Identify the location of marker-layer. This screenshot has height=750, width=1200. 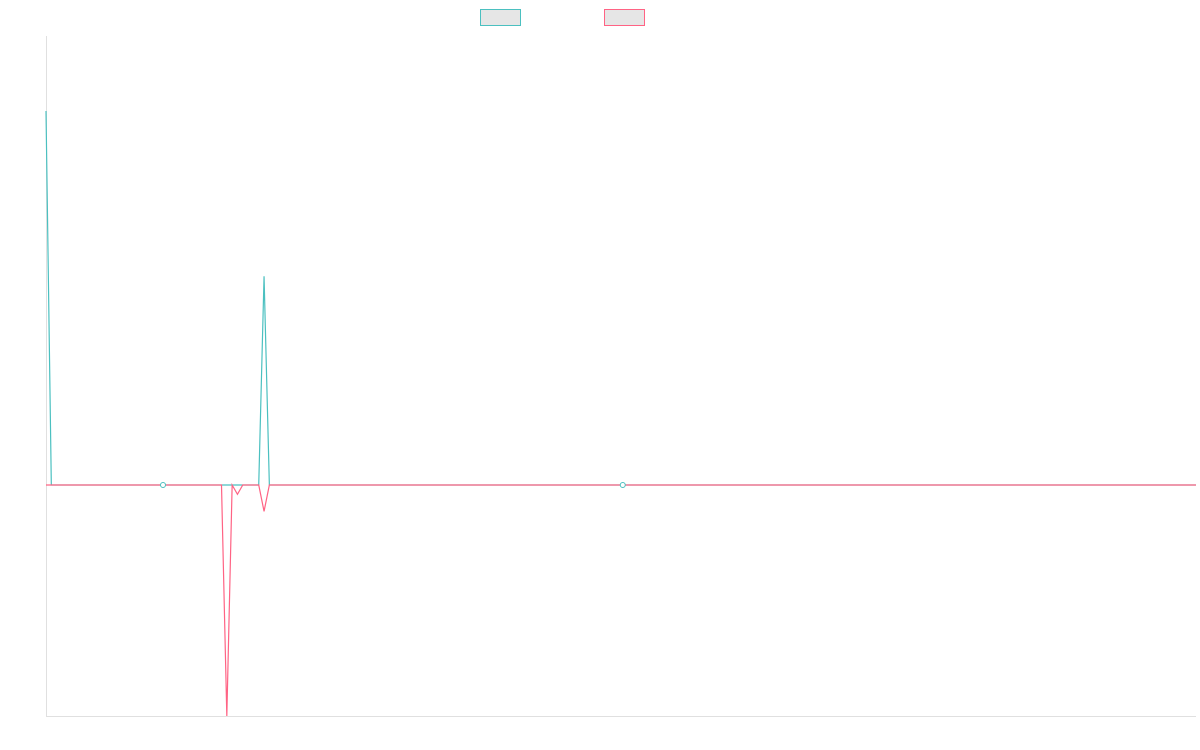
(393, 485).